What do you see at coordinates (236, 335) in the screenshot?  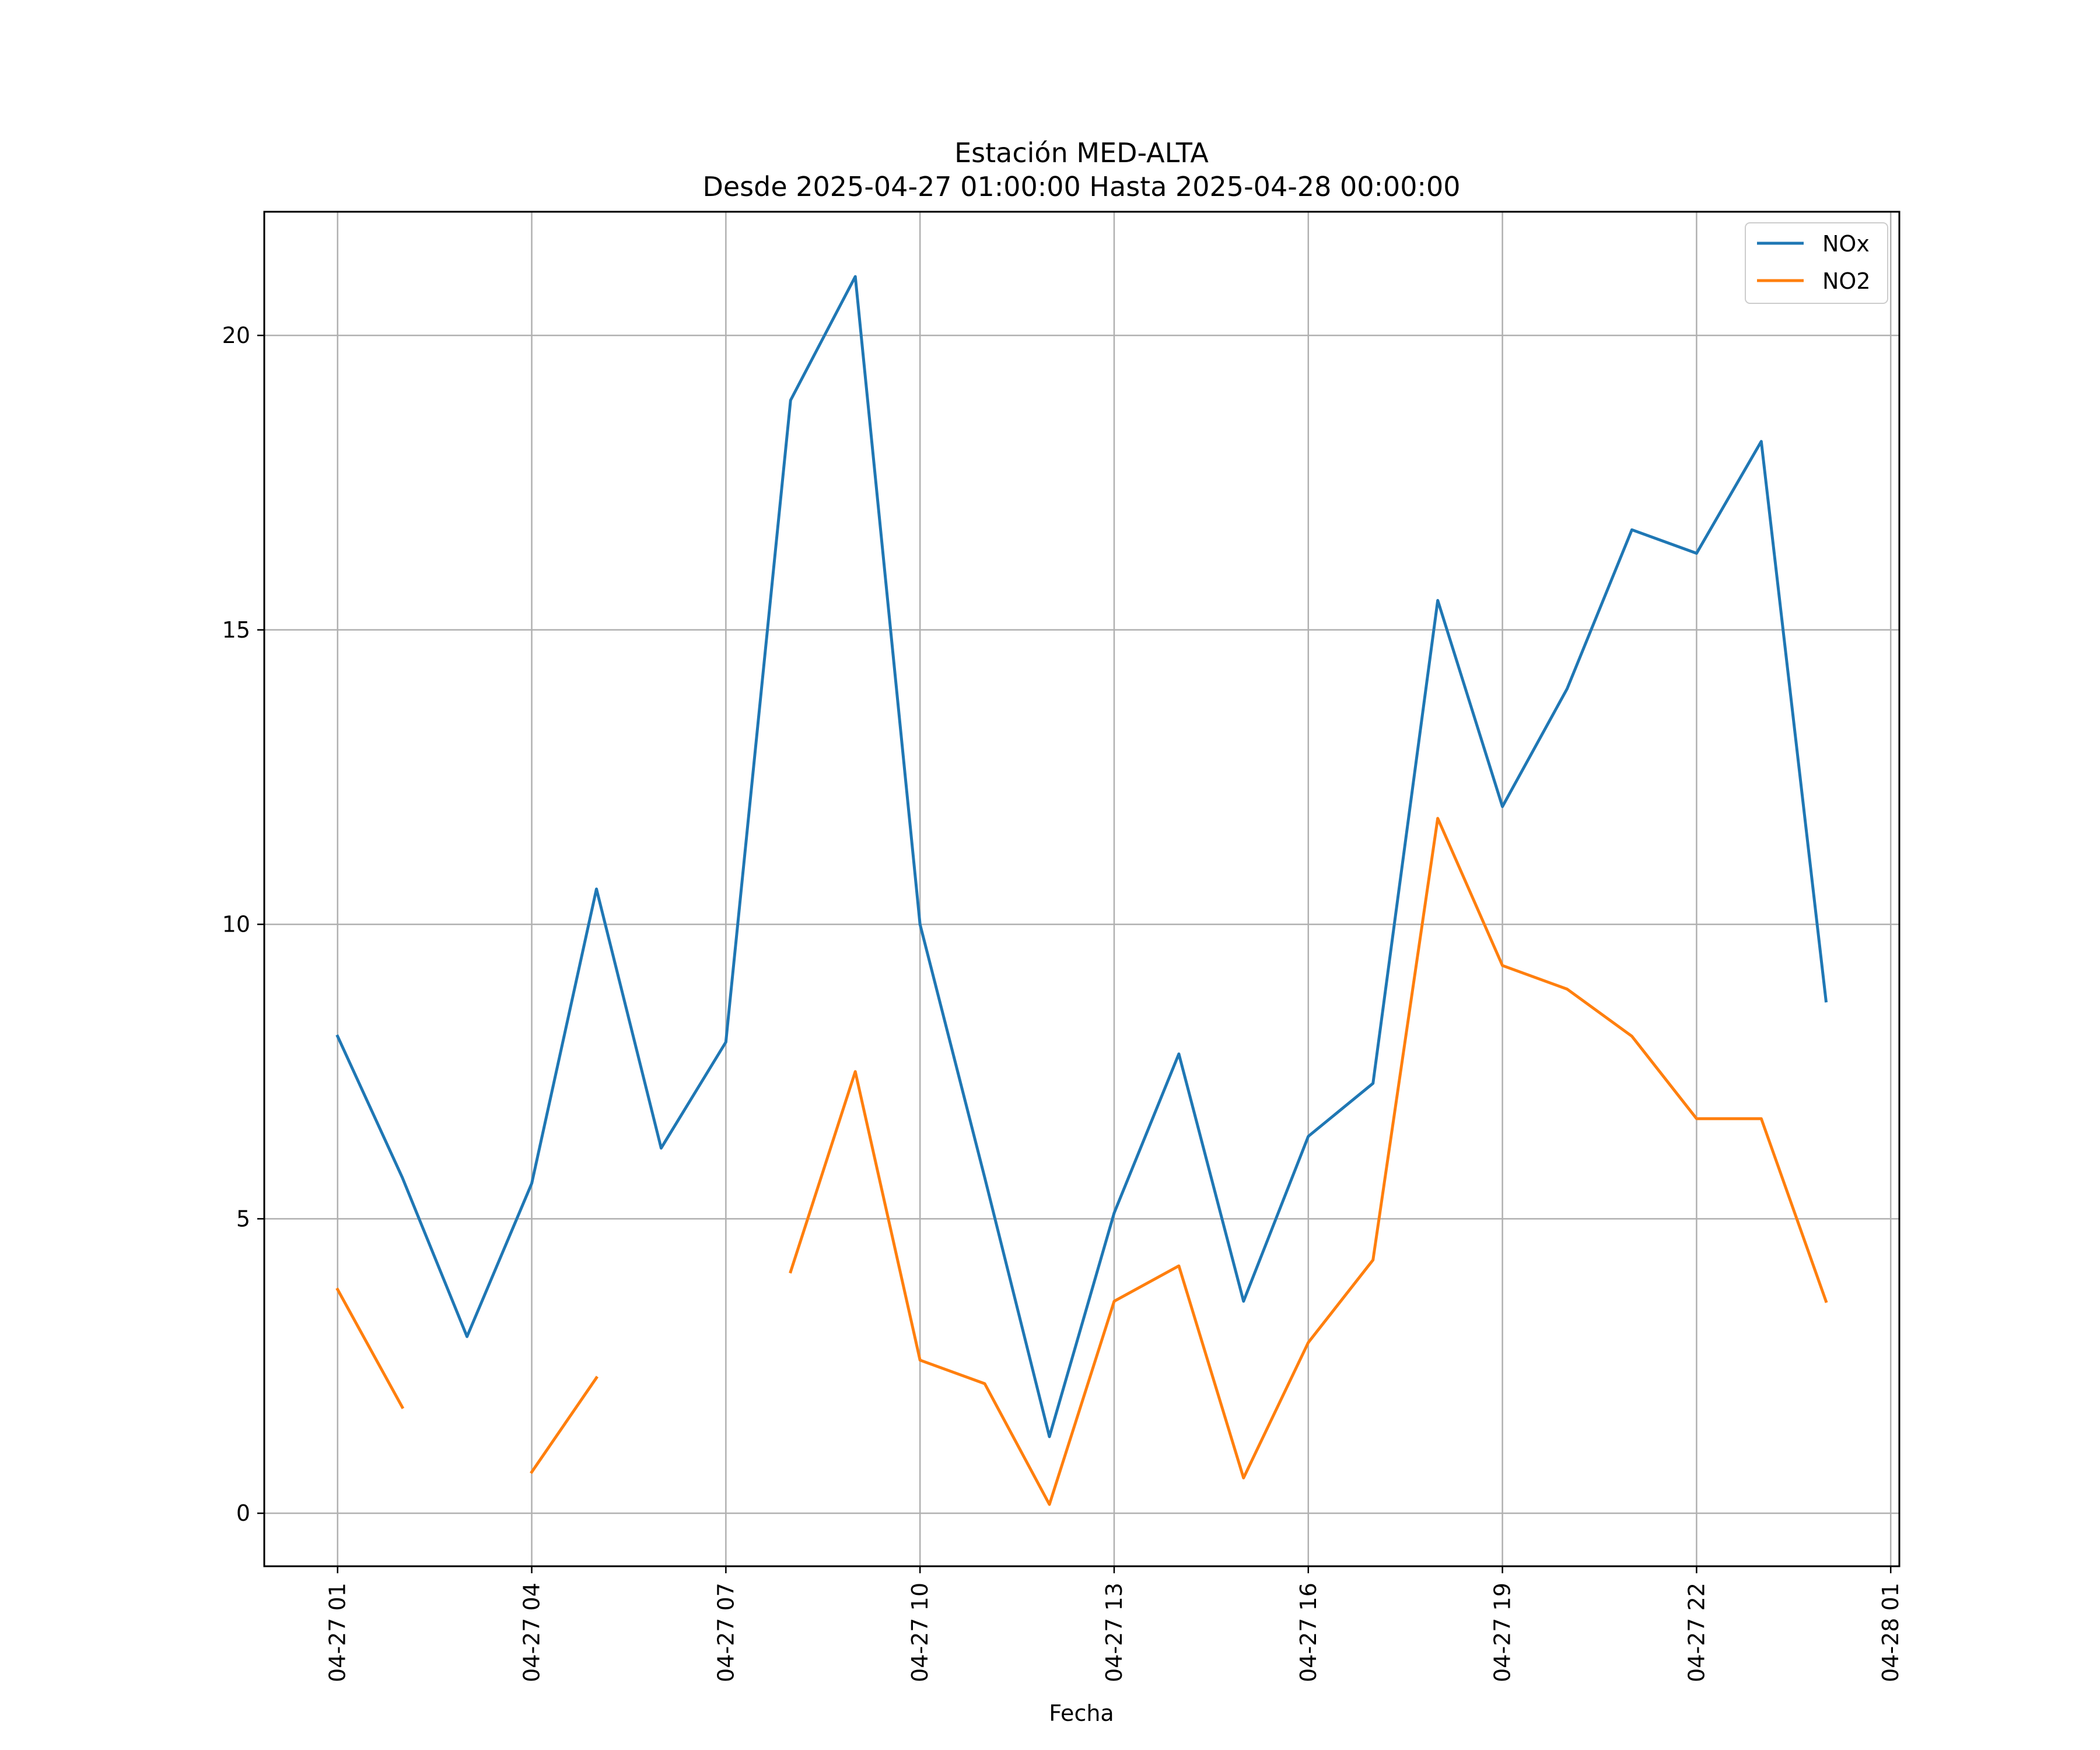 I see `y-tick-label: 20` at bounding box center [236, 335].